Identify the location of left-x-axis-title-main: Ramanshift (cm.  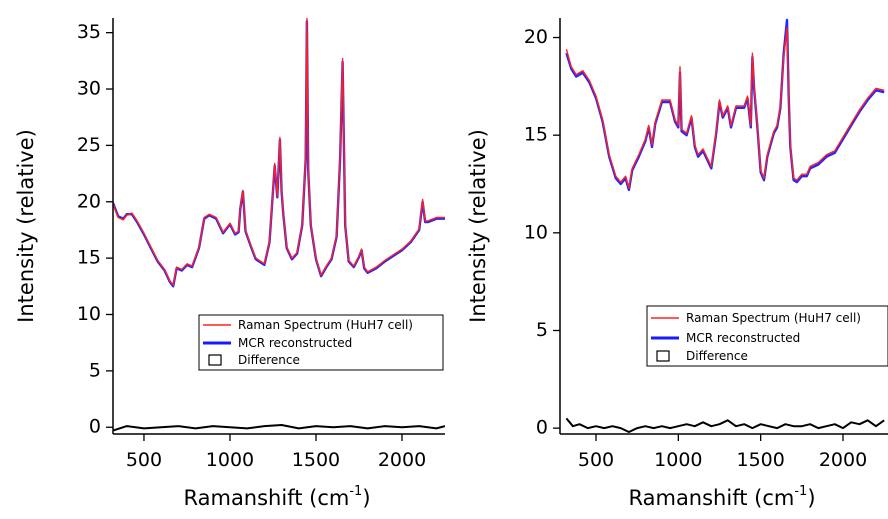
(266, 498).